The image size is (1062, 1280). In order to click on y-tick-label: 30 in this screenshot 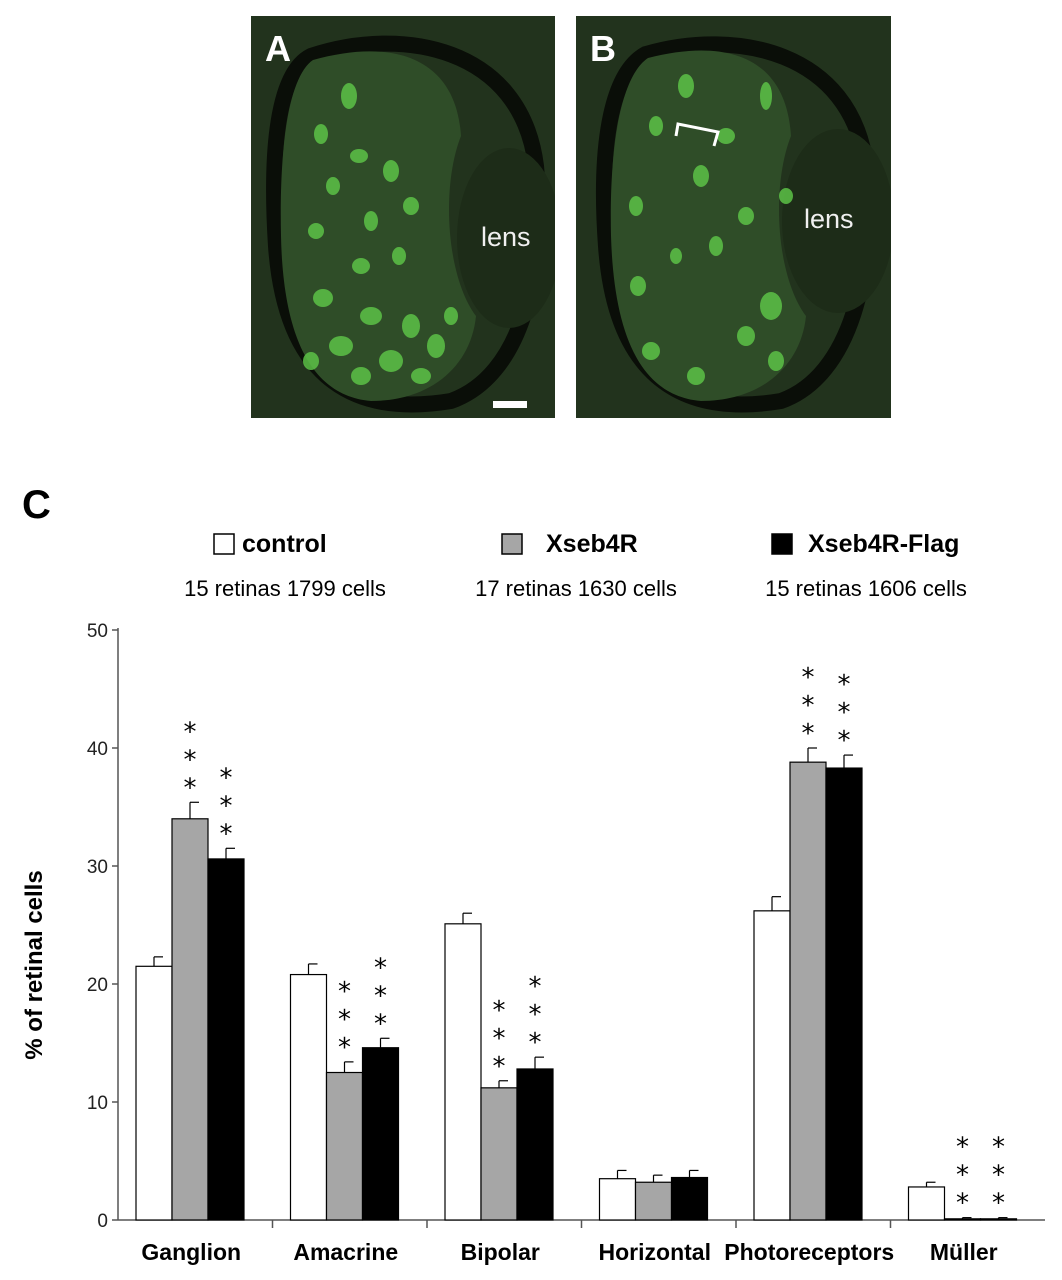, I will do `click(97, 867)`.